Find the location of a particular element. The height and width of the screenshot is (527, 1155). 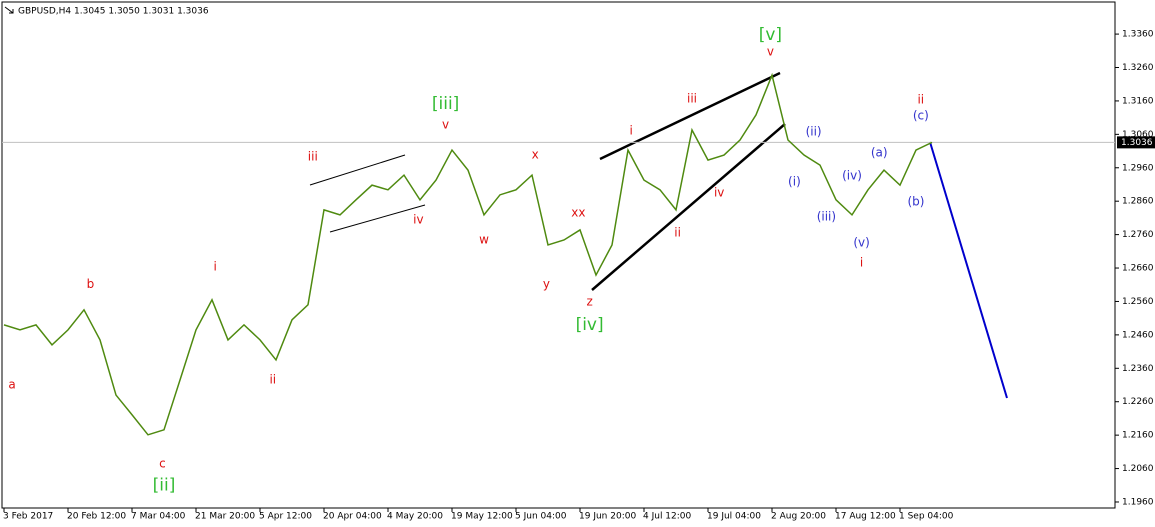

y-tick-label: 1.2860 is located at coordinates (1138, 202).